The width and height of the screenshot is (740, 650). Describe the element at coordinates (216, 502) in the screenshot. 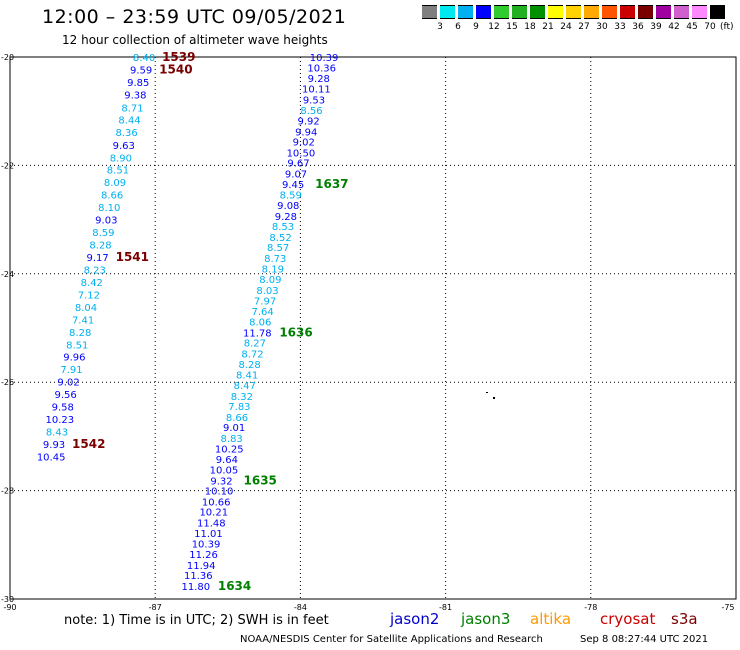

I see `wave-height-value: 10.66` at that location.